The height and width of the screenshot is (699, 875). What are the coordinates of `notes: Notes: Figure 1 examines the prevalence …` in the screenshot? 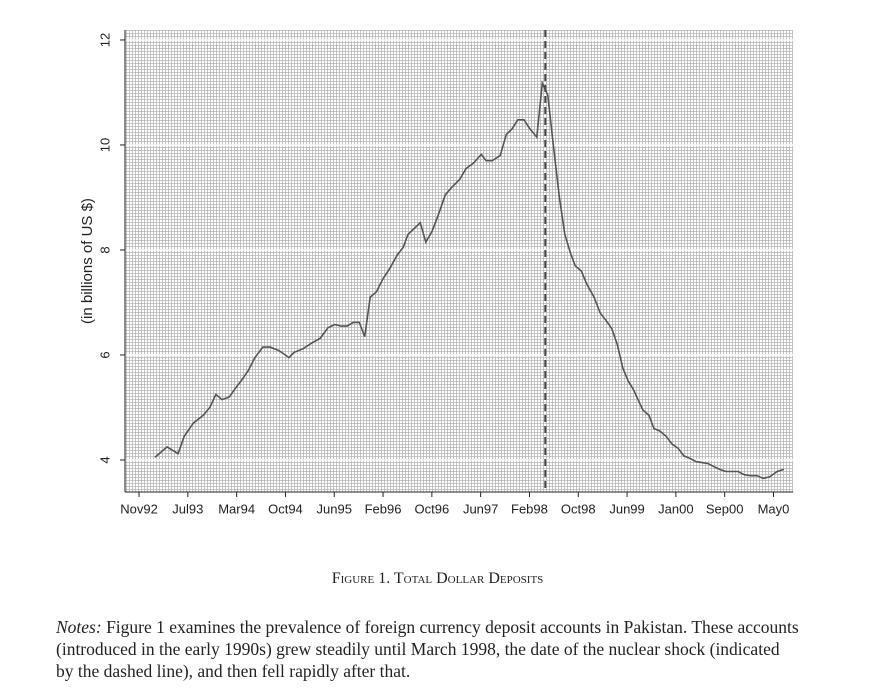 It's located at (428, 649).